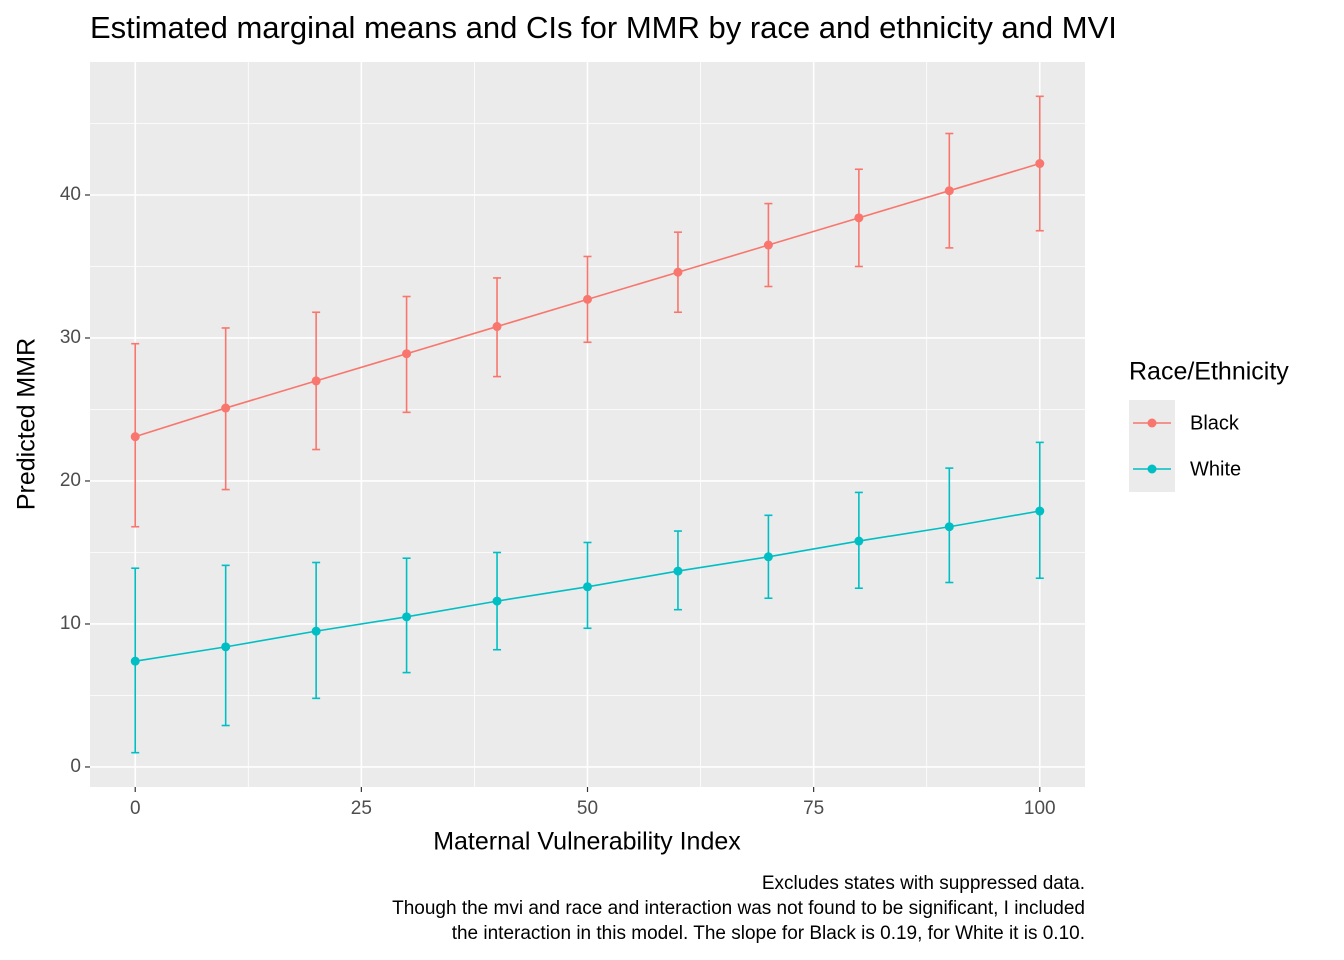 This screenshot has width=1344, height=960. What do you see at coordinates (70, 623) in the screenshot?
I see `y-tick-label: 10` at bounding box center [70, 623].